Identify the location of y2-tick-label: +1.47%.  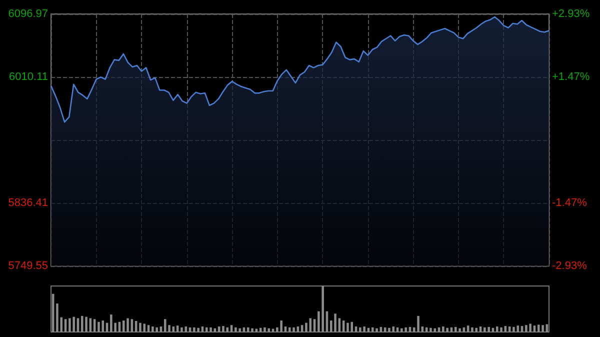
(571, 76).